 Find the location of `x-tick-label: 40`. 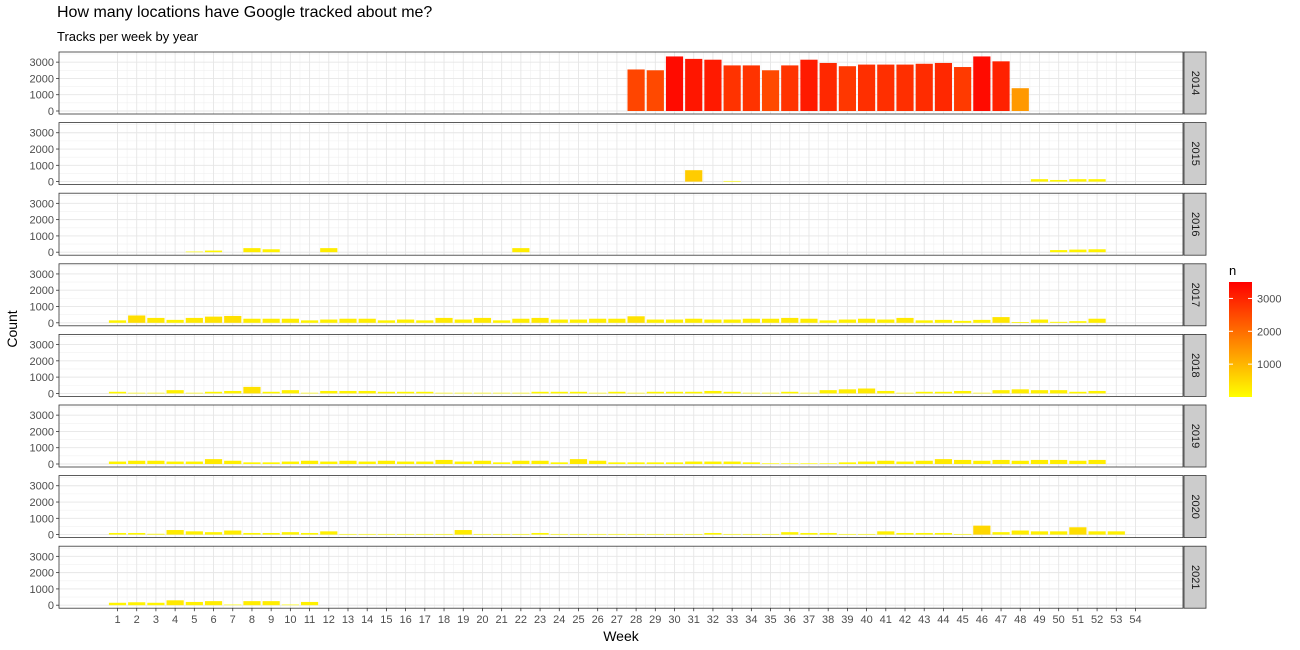

x-tick-label: 40 is located at coordinates (866, 620).